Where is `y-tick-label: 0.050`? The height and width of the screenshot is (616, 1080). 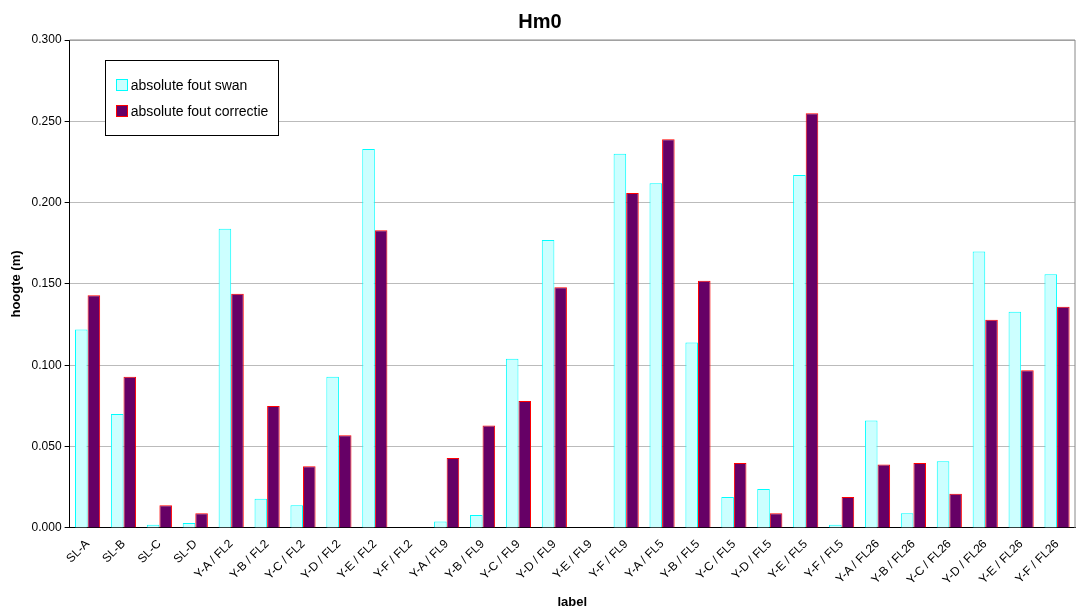 y-tick-label: 0.050 is located at coordinates (46, 445).